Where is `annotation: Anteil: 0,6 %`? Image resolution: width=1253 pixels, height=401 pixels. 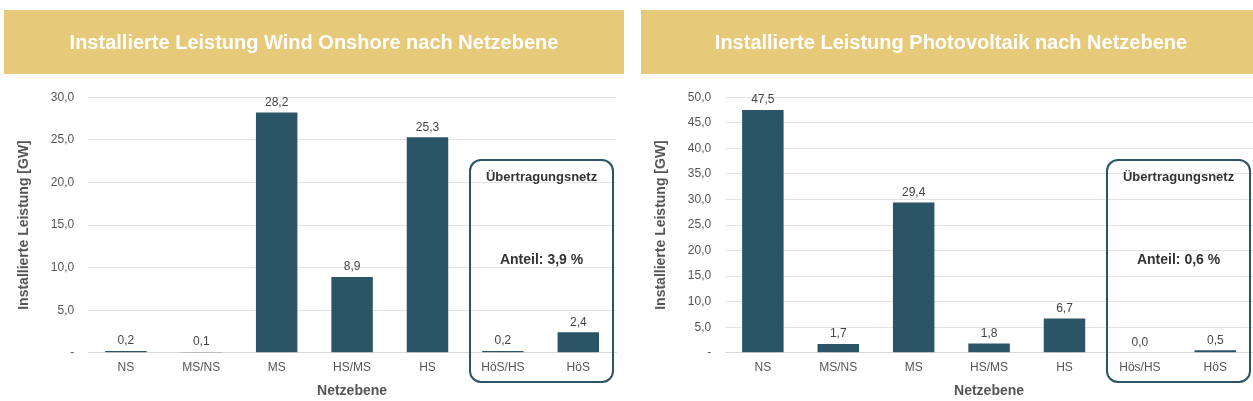
annotation: Anteil: 0,6 % is located at coordinates (1178, 259).